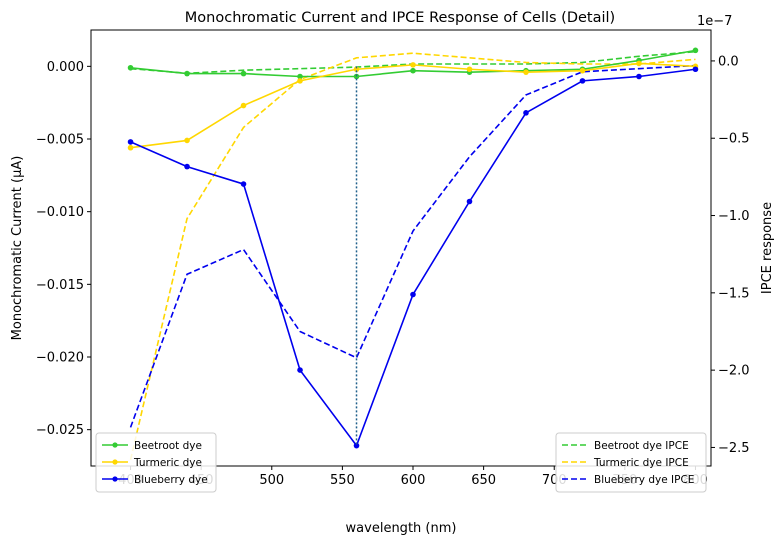  What do you see at coordinates (734, 448) in the screenshot?
I see `y-right-tick-label-5: −2.5` at bounding box center [734, 448].